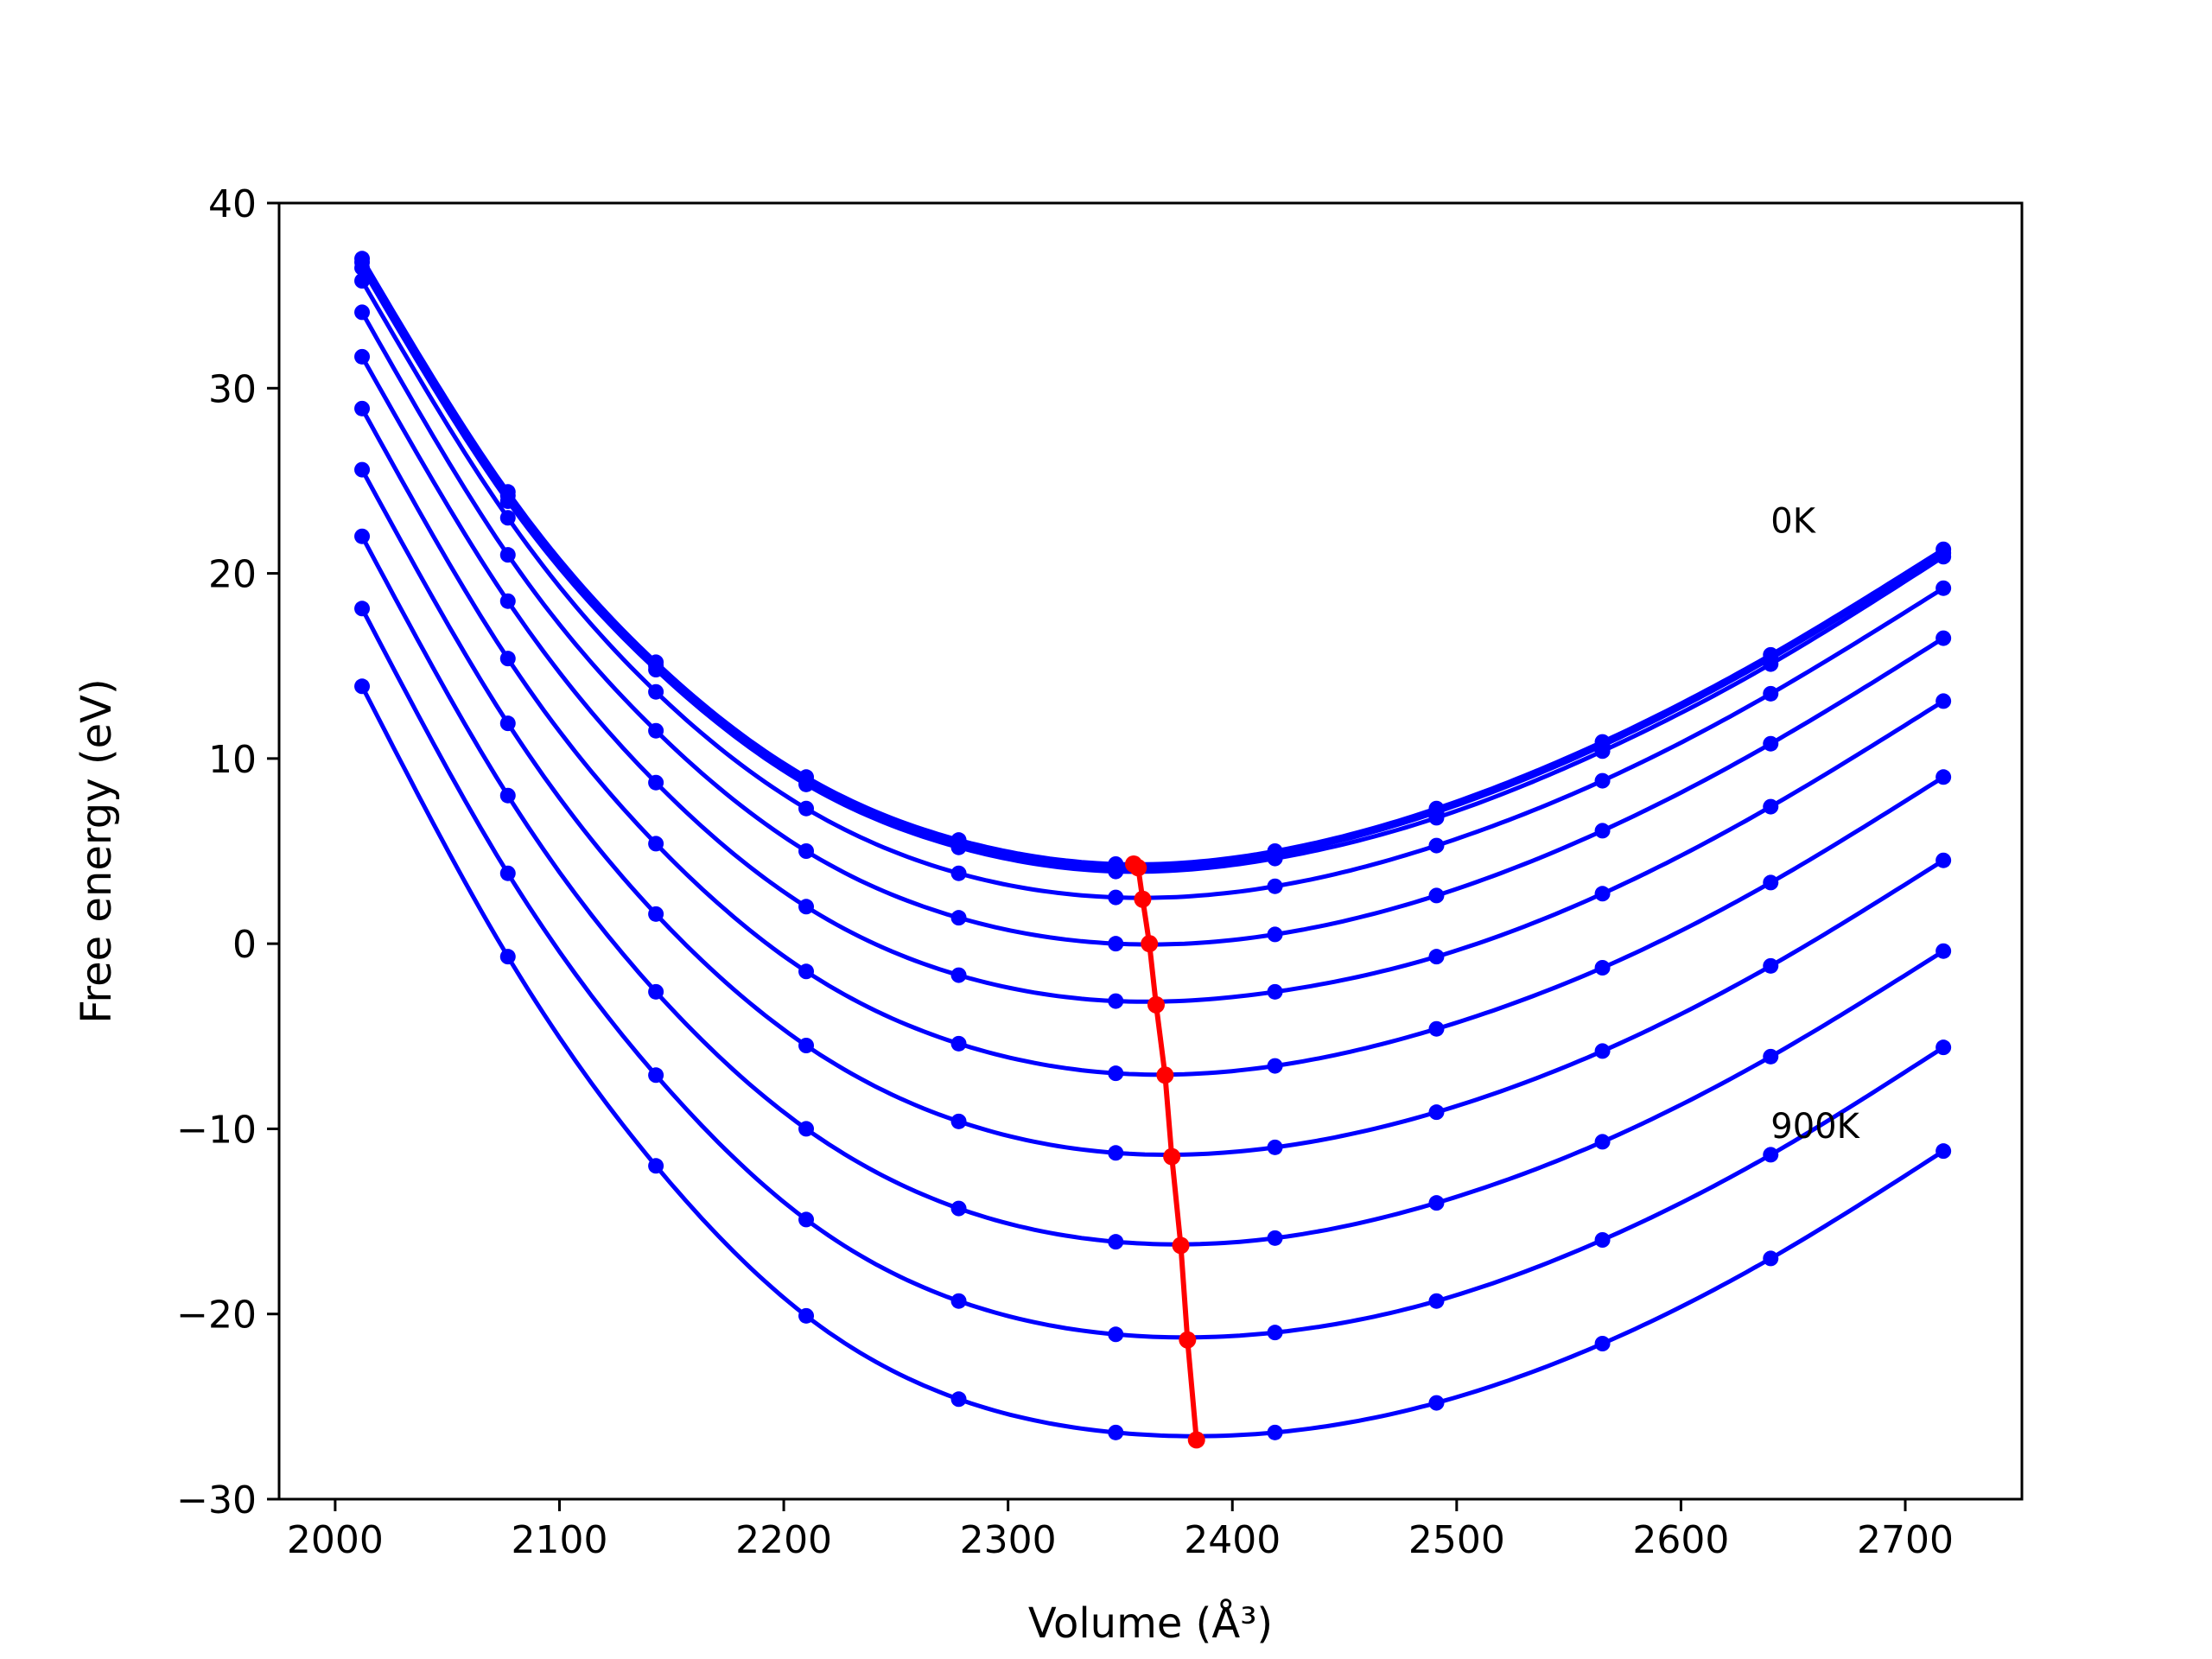  Describe the element at coordinates (216, 1316) in the screenshot. I see `y-tick-label: −20` at that location.